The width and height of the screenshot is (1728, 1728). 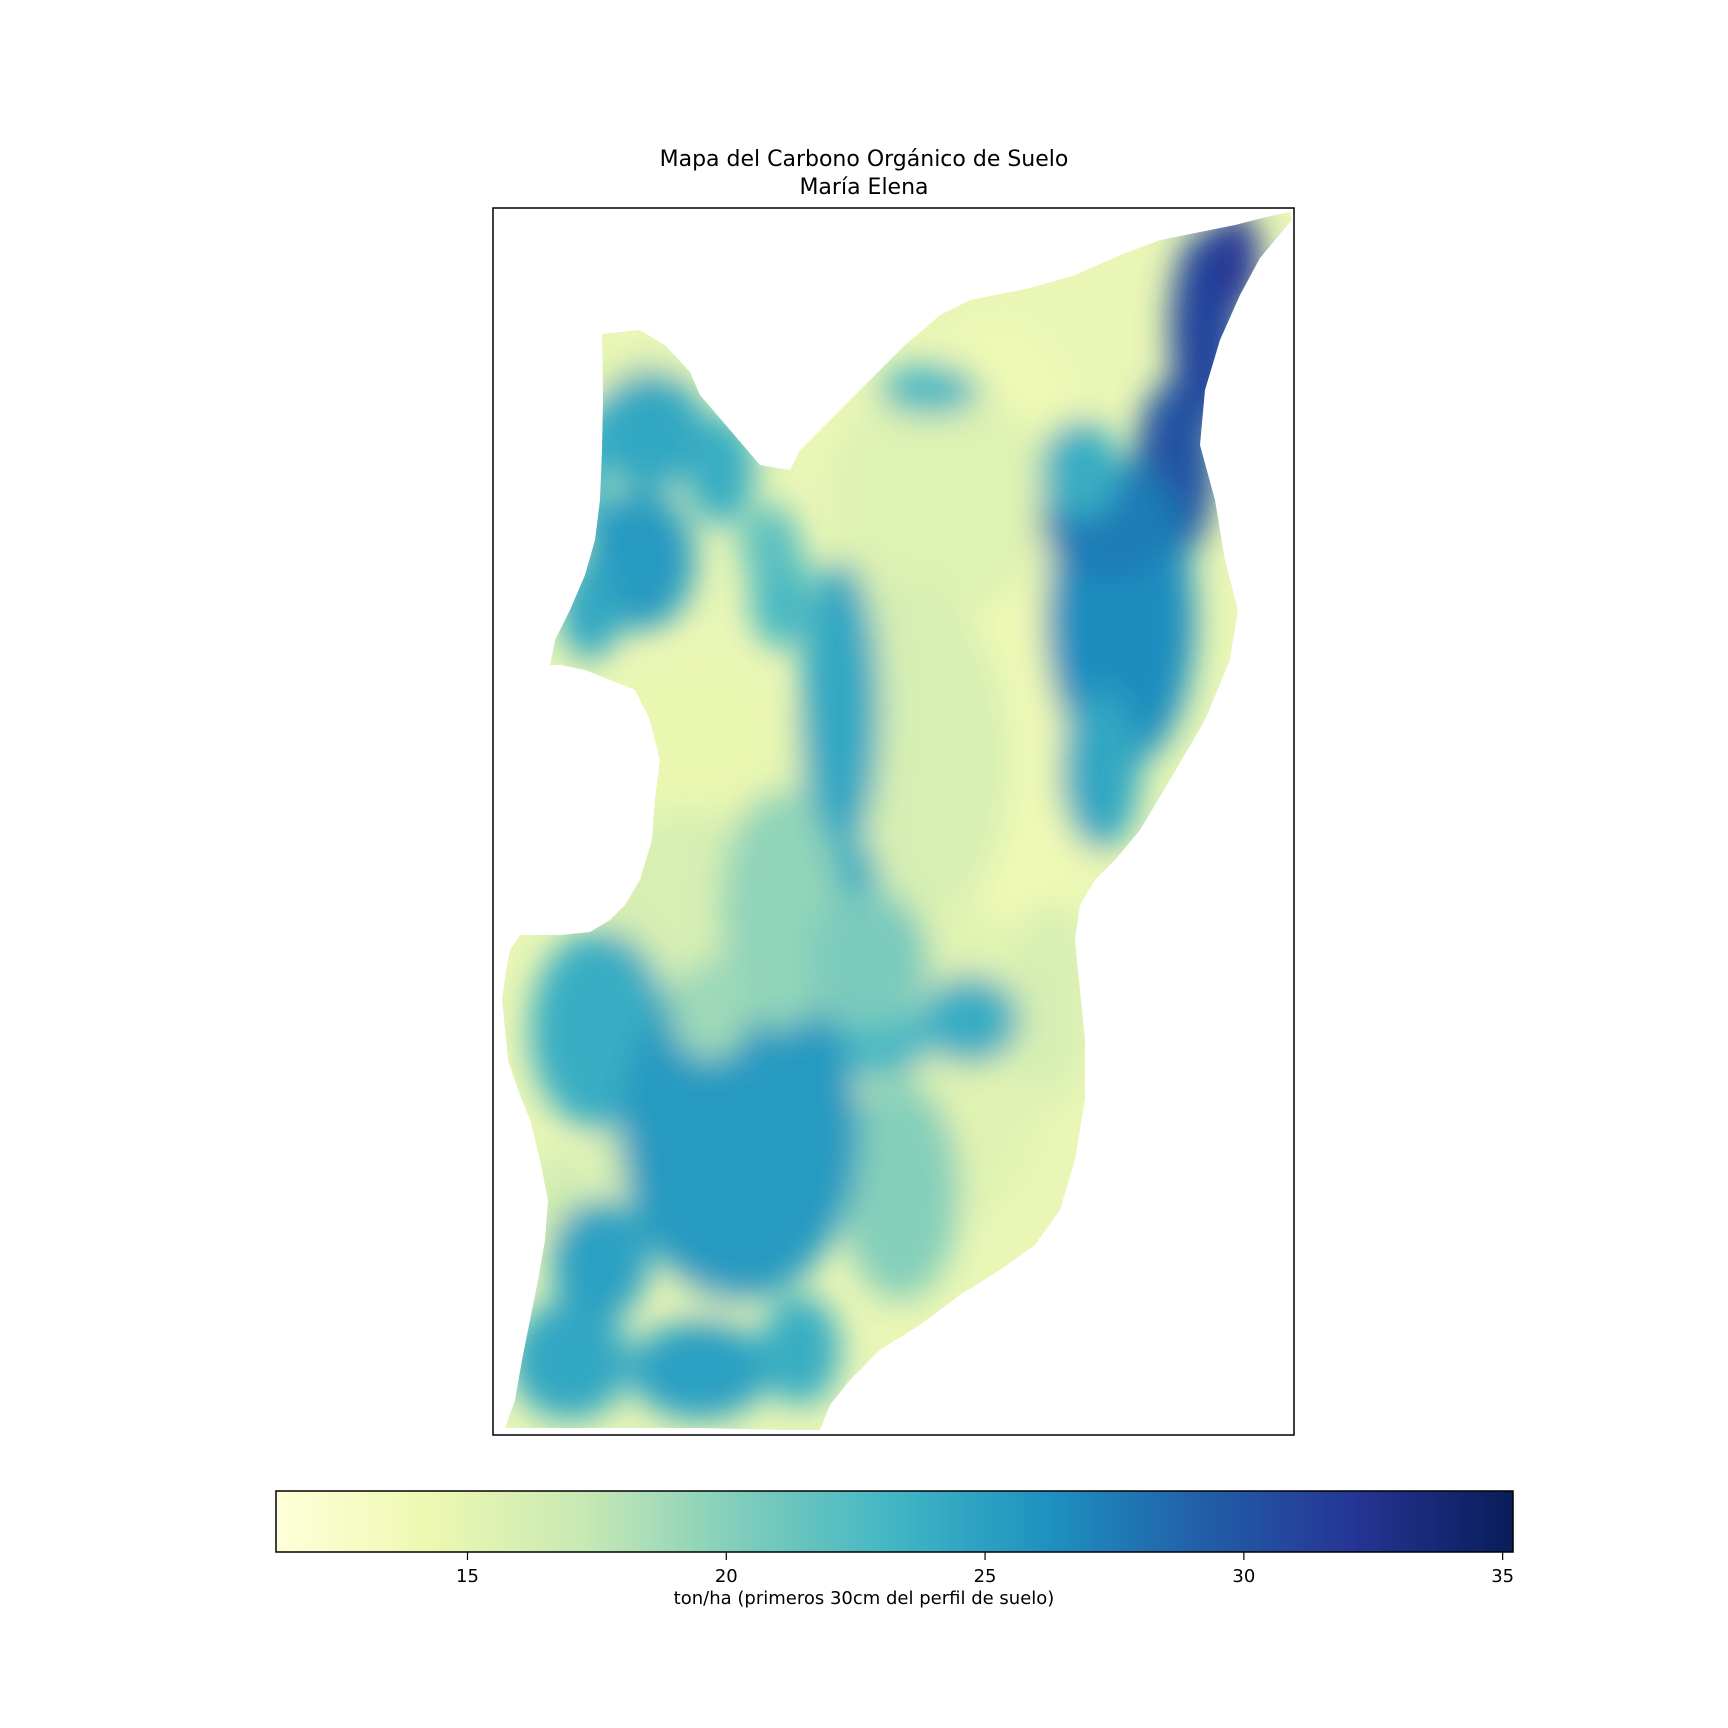 I want to click on colorbar: 15 20 25 30 35, so click(x=894, y=1538).